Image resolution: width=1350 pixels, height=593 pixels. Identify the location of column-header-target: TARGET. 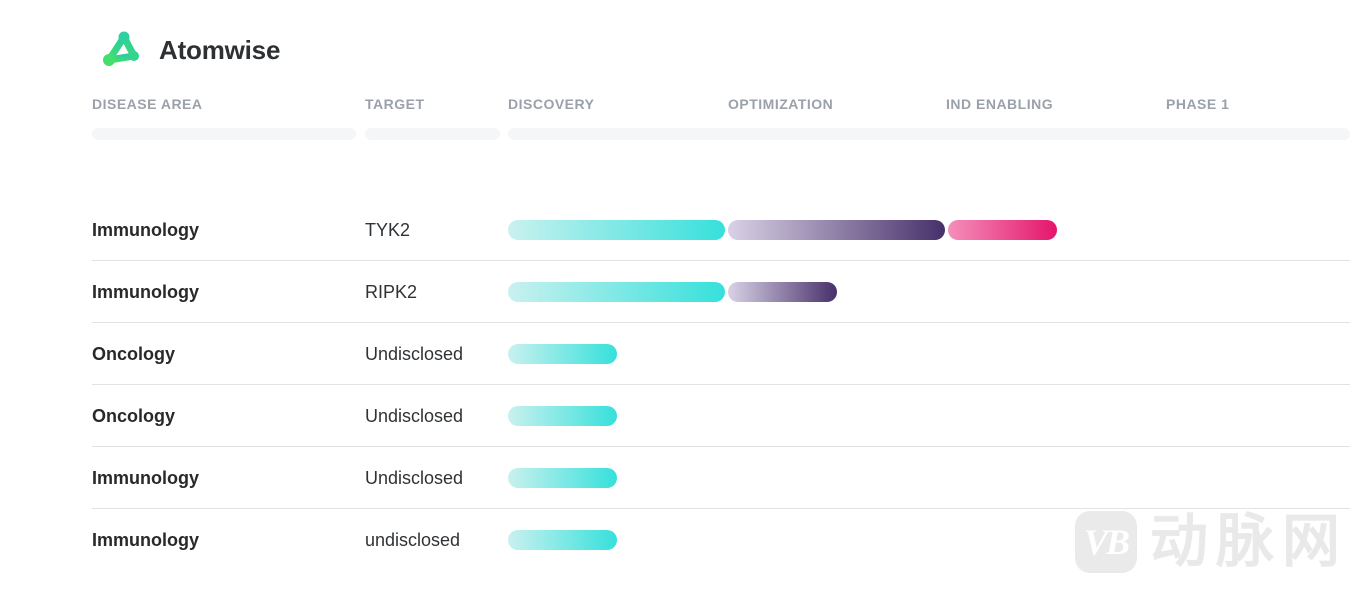
(395, 104).